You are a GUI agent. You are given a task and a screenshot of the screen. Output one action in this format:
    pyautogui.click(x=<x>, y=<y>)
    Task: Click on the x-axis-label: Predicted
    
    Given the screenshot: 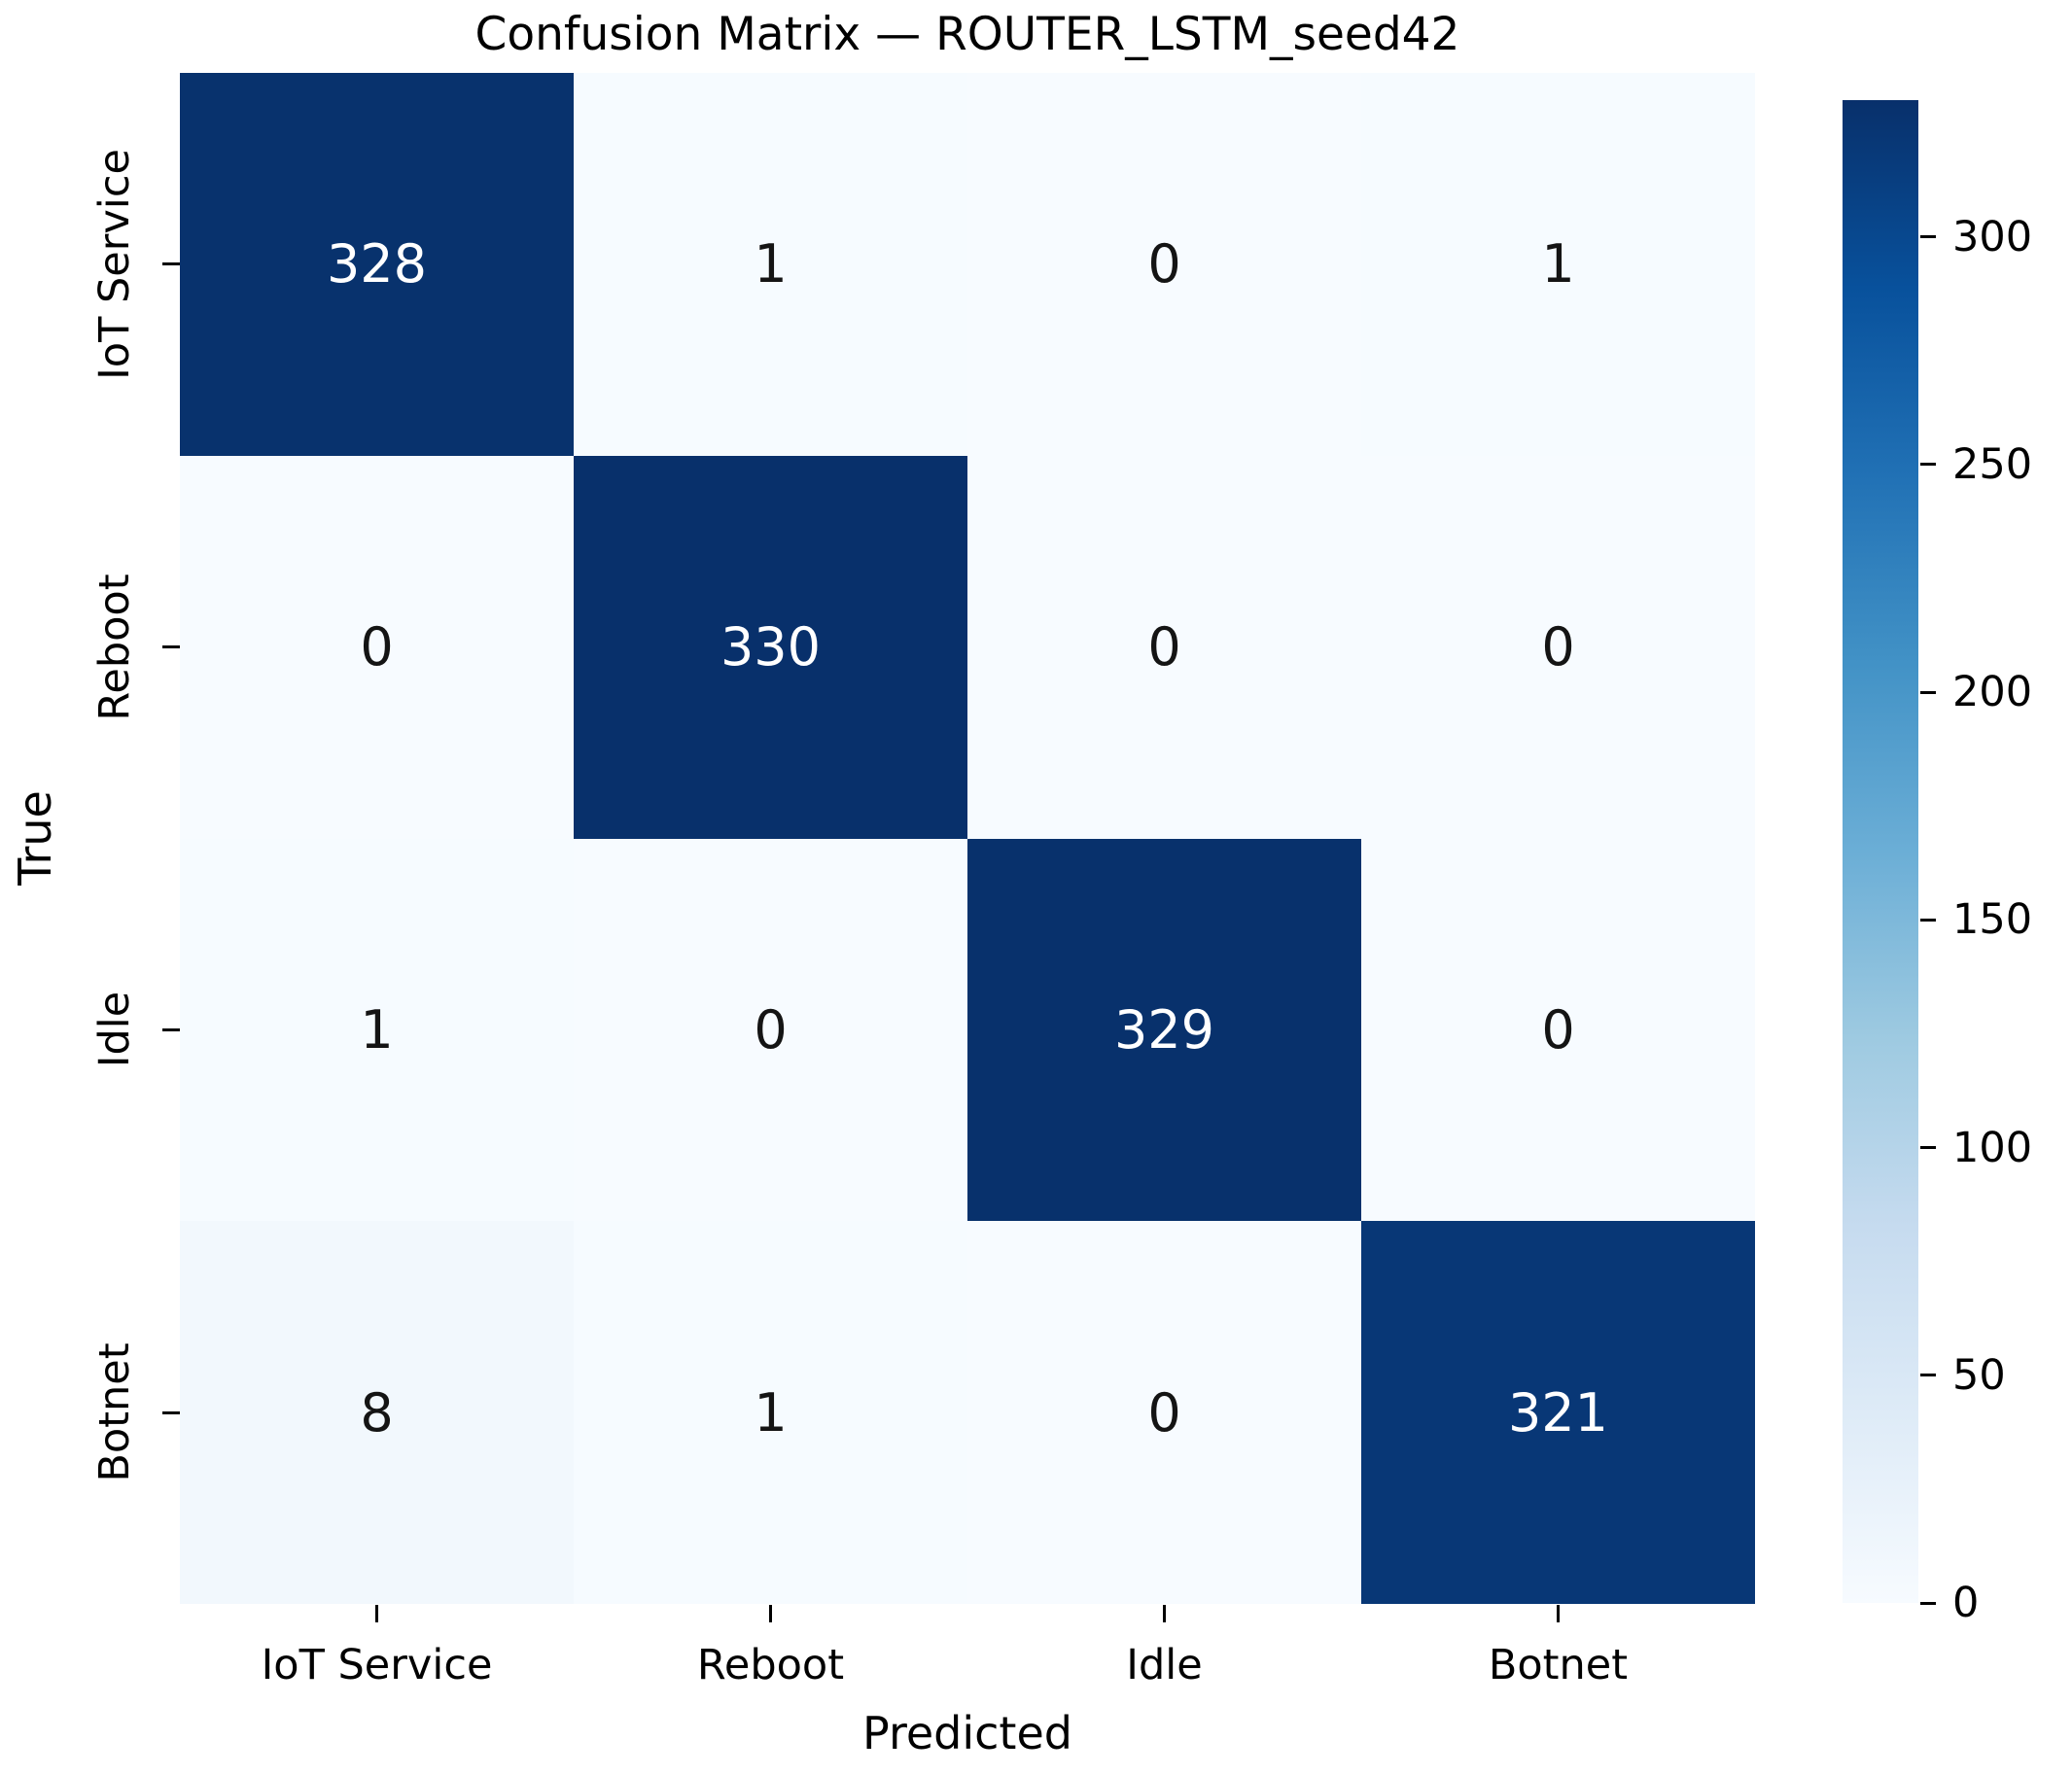 What is the action you would take?
    pyautogui.click(x=967, y=1733)
    